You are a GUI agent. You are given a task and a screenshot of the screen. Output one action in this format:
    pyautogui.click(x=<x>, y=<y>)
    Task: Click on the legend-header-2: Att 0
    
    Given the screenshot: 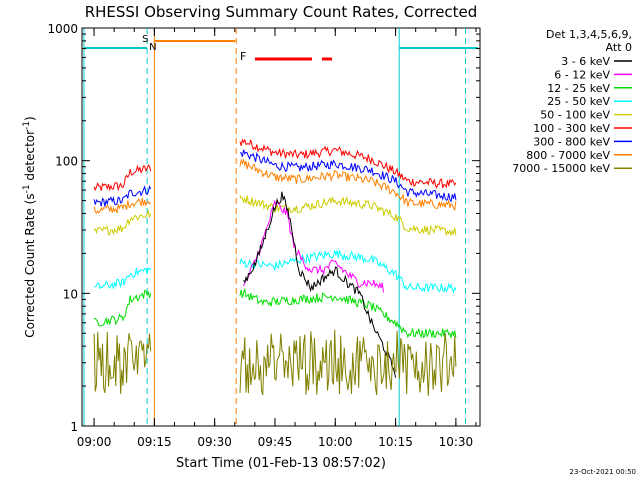 What is the action you would take?
    pyautogui.click(x=619, y=47)
    